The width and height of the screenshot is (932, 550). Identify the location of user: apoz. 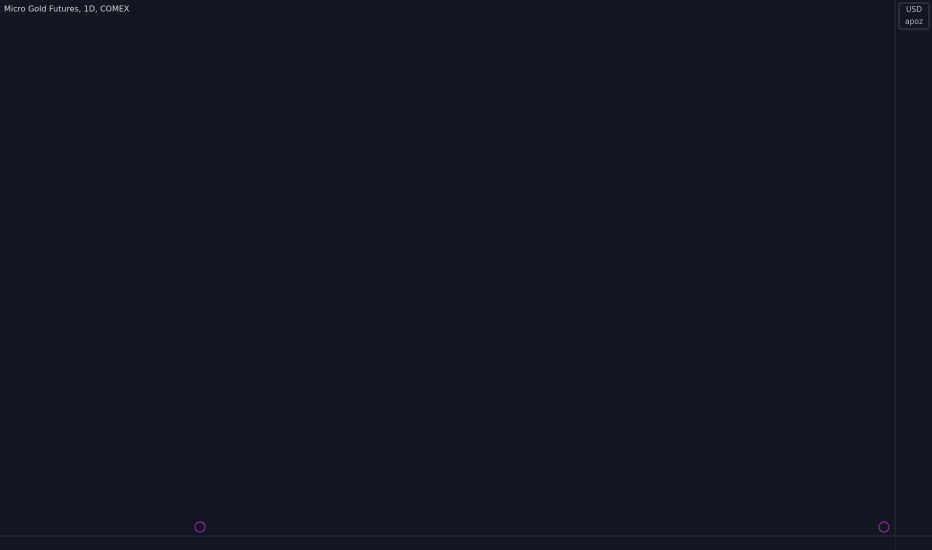
(914, 21).